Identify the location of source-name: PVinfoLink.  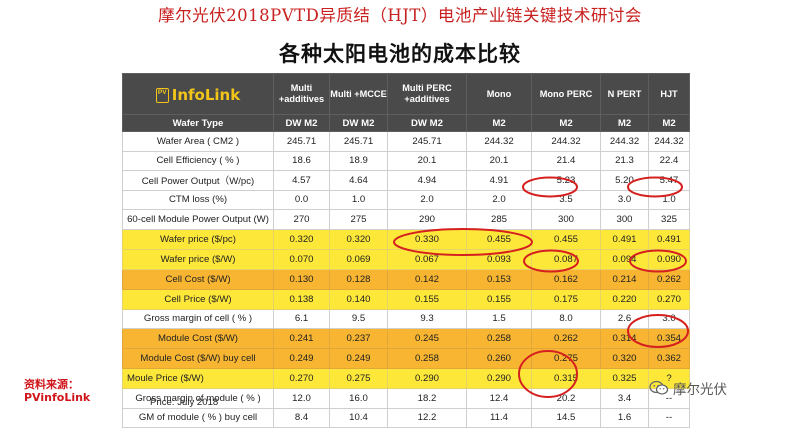
(57, 397).